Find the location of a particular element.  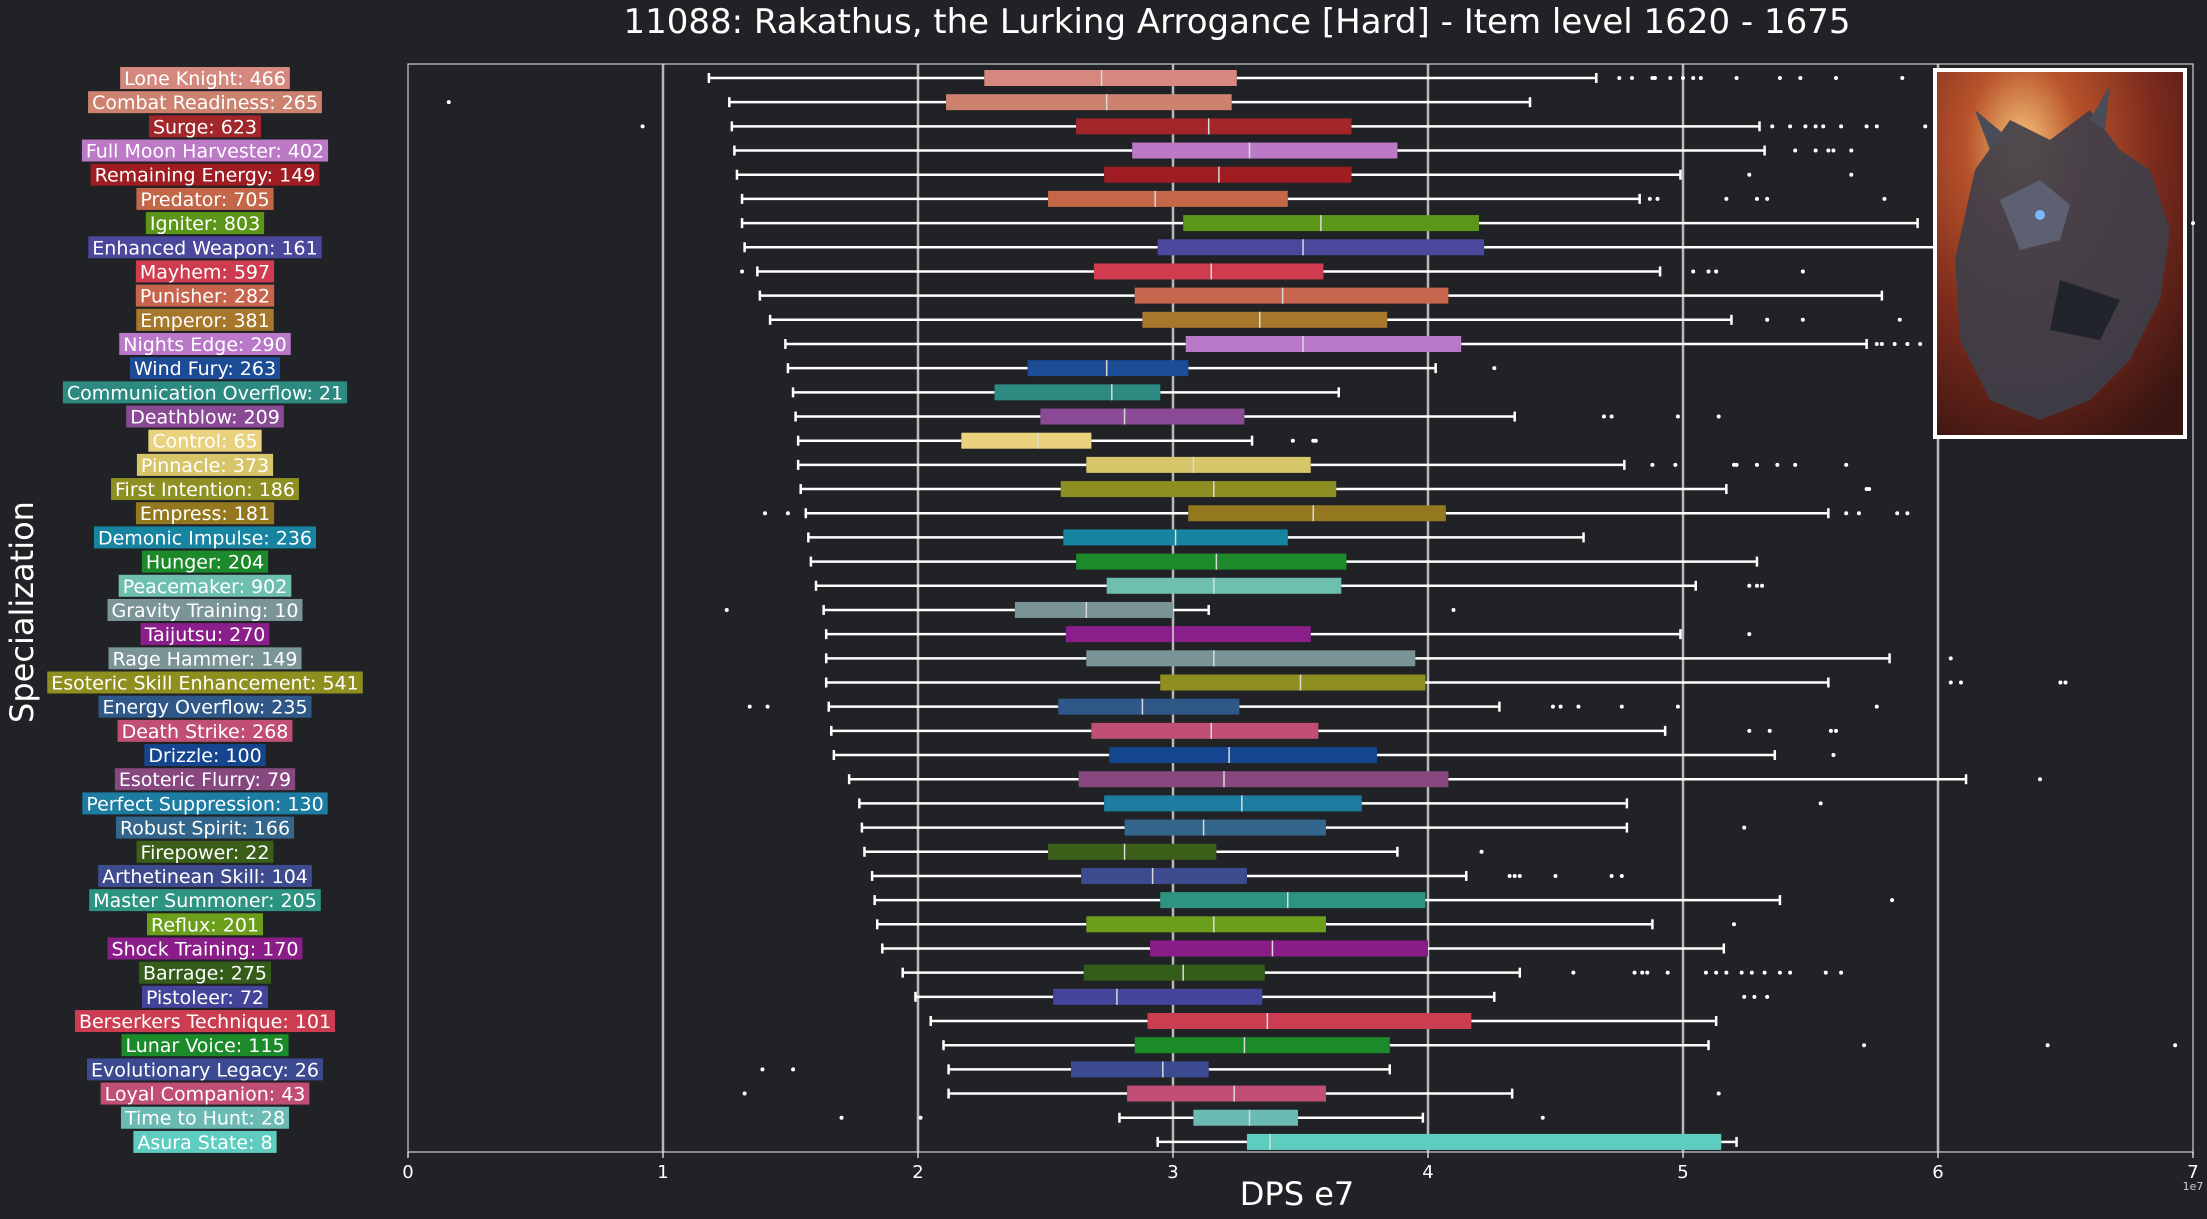

y-axis-label: Specialization is located at coordinates (22, 612).